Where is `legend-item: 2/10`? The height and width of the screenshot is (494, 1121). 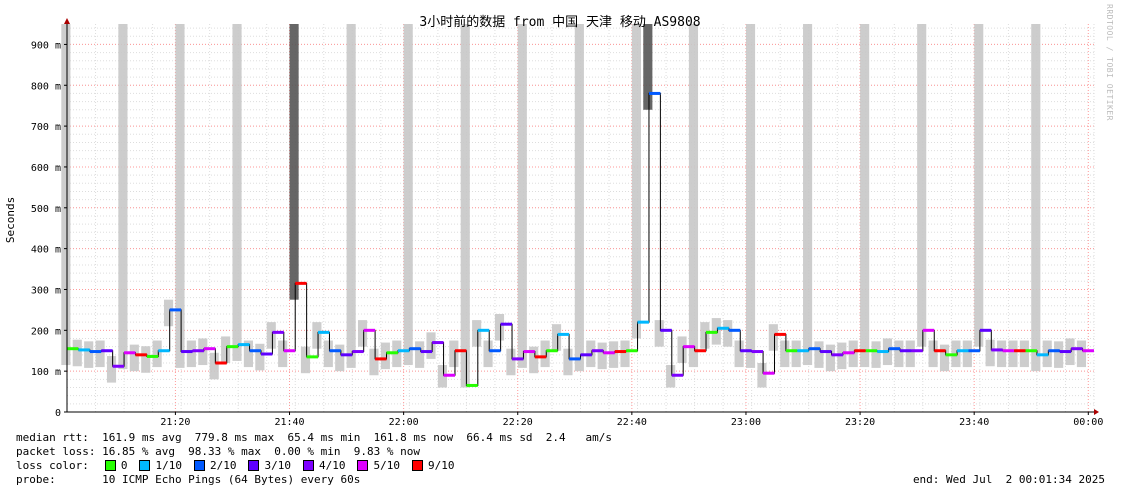 legend-item: 2/10 is located at coordinates (215, 465).